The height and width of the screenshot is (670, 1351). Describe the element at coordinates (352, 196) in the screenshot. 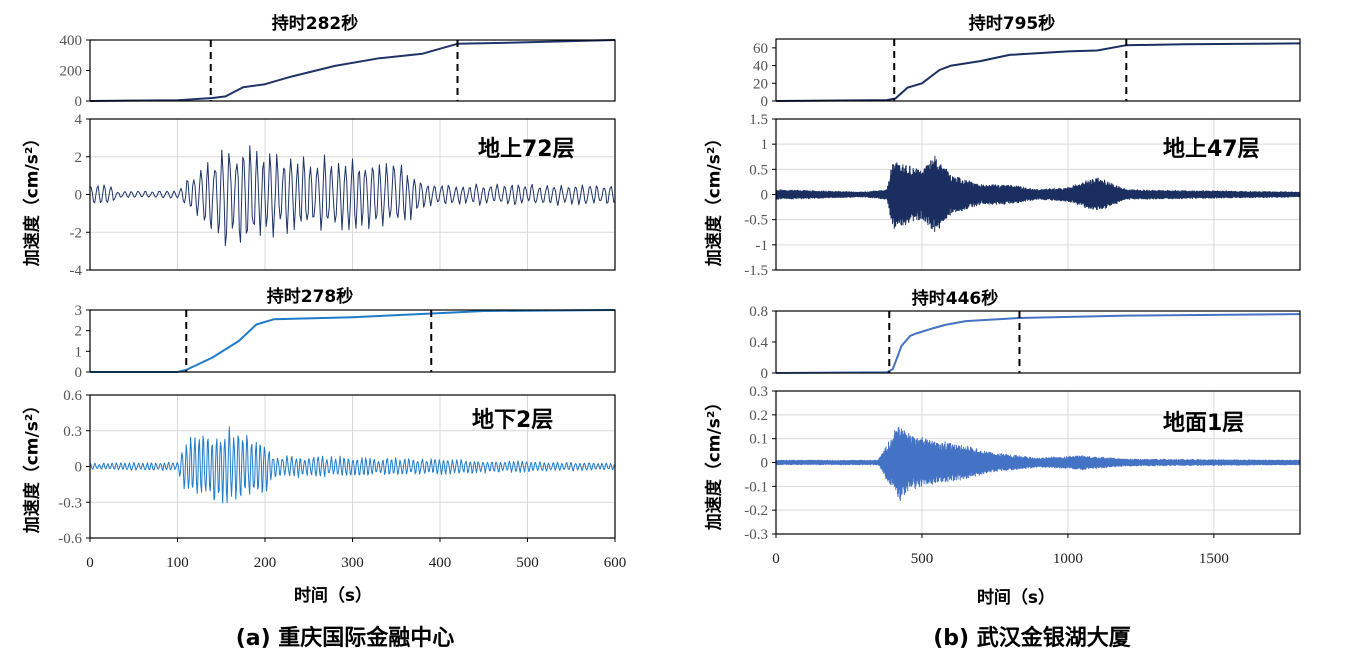

I see `series-line-L2` at that location.